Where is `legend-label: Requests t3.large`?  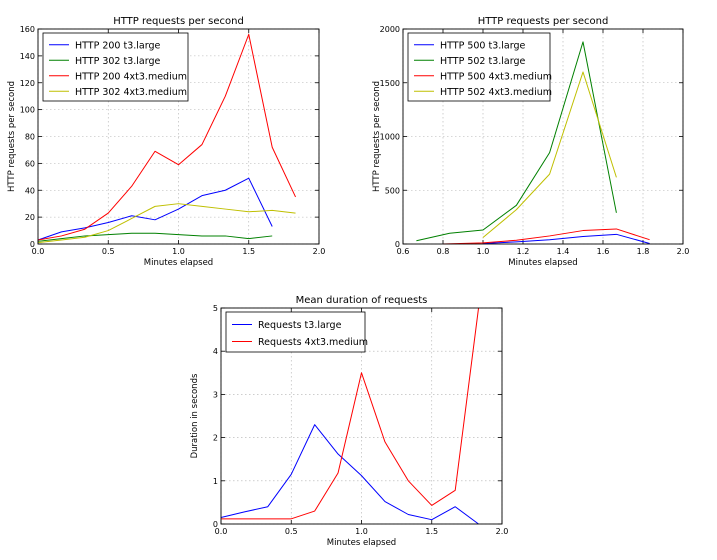
legend-label: Requests t3.large is located at coordinates (300, 325).